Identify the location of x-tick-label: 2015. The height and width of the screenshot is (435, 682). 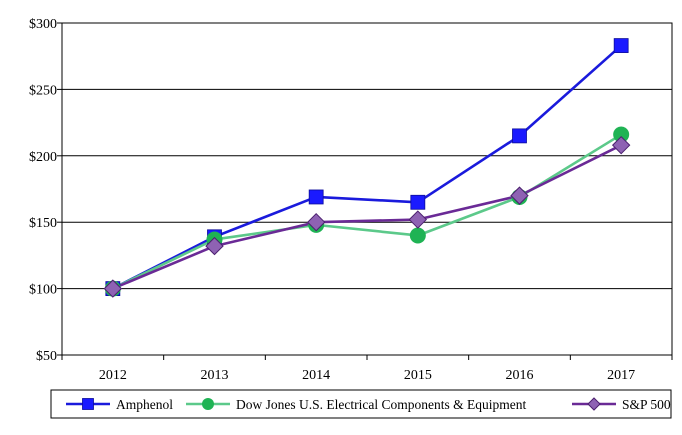
(418, 375).